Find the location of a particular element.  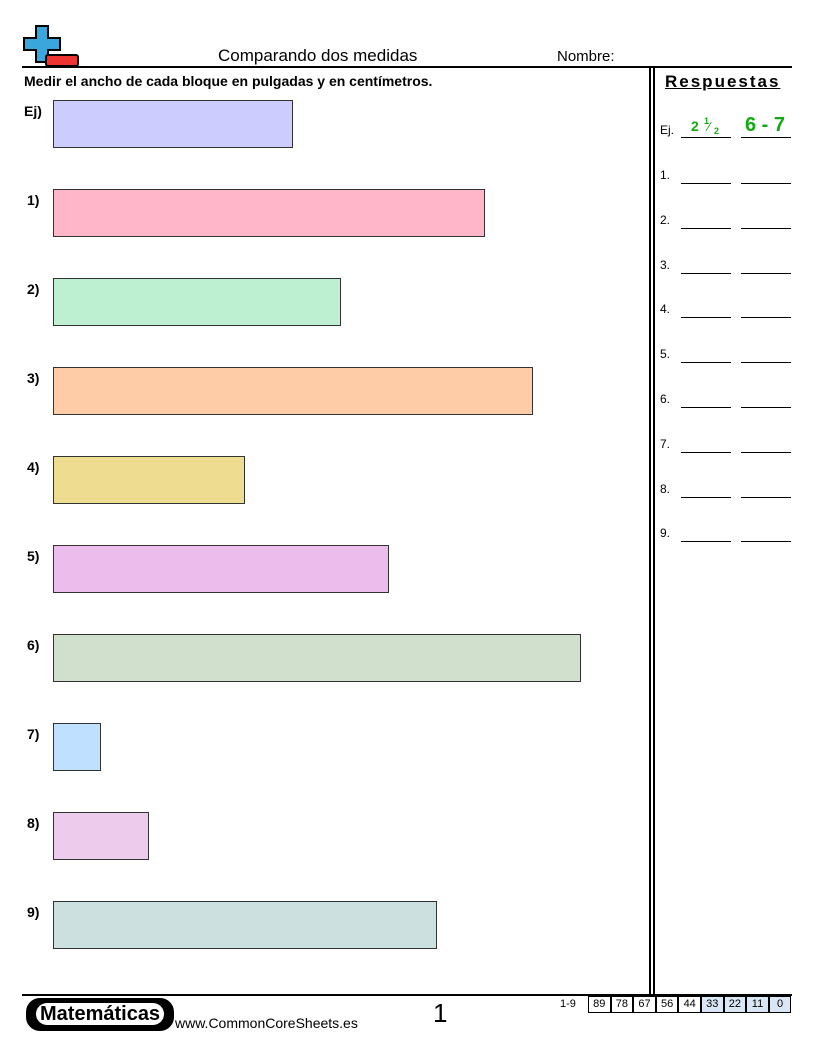

problem-label: 4) is located at coordinates (33, 467).